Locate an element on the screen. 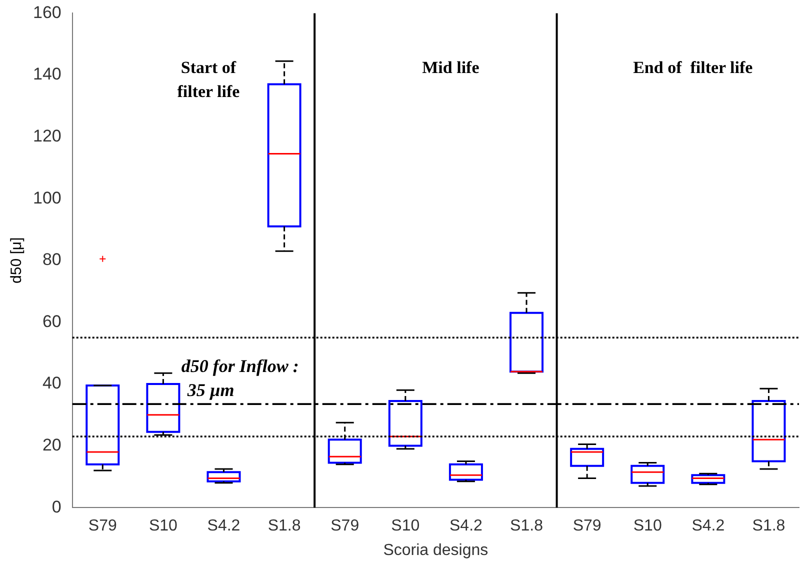 This screenshot has width=807, height=566. y-axis-title: d50 [μ] is located at coordinates (17, 260).